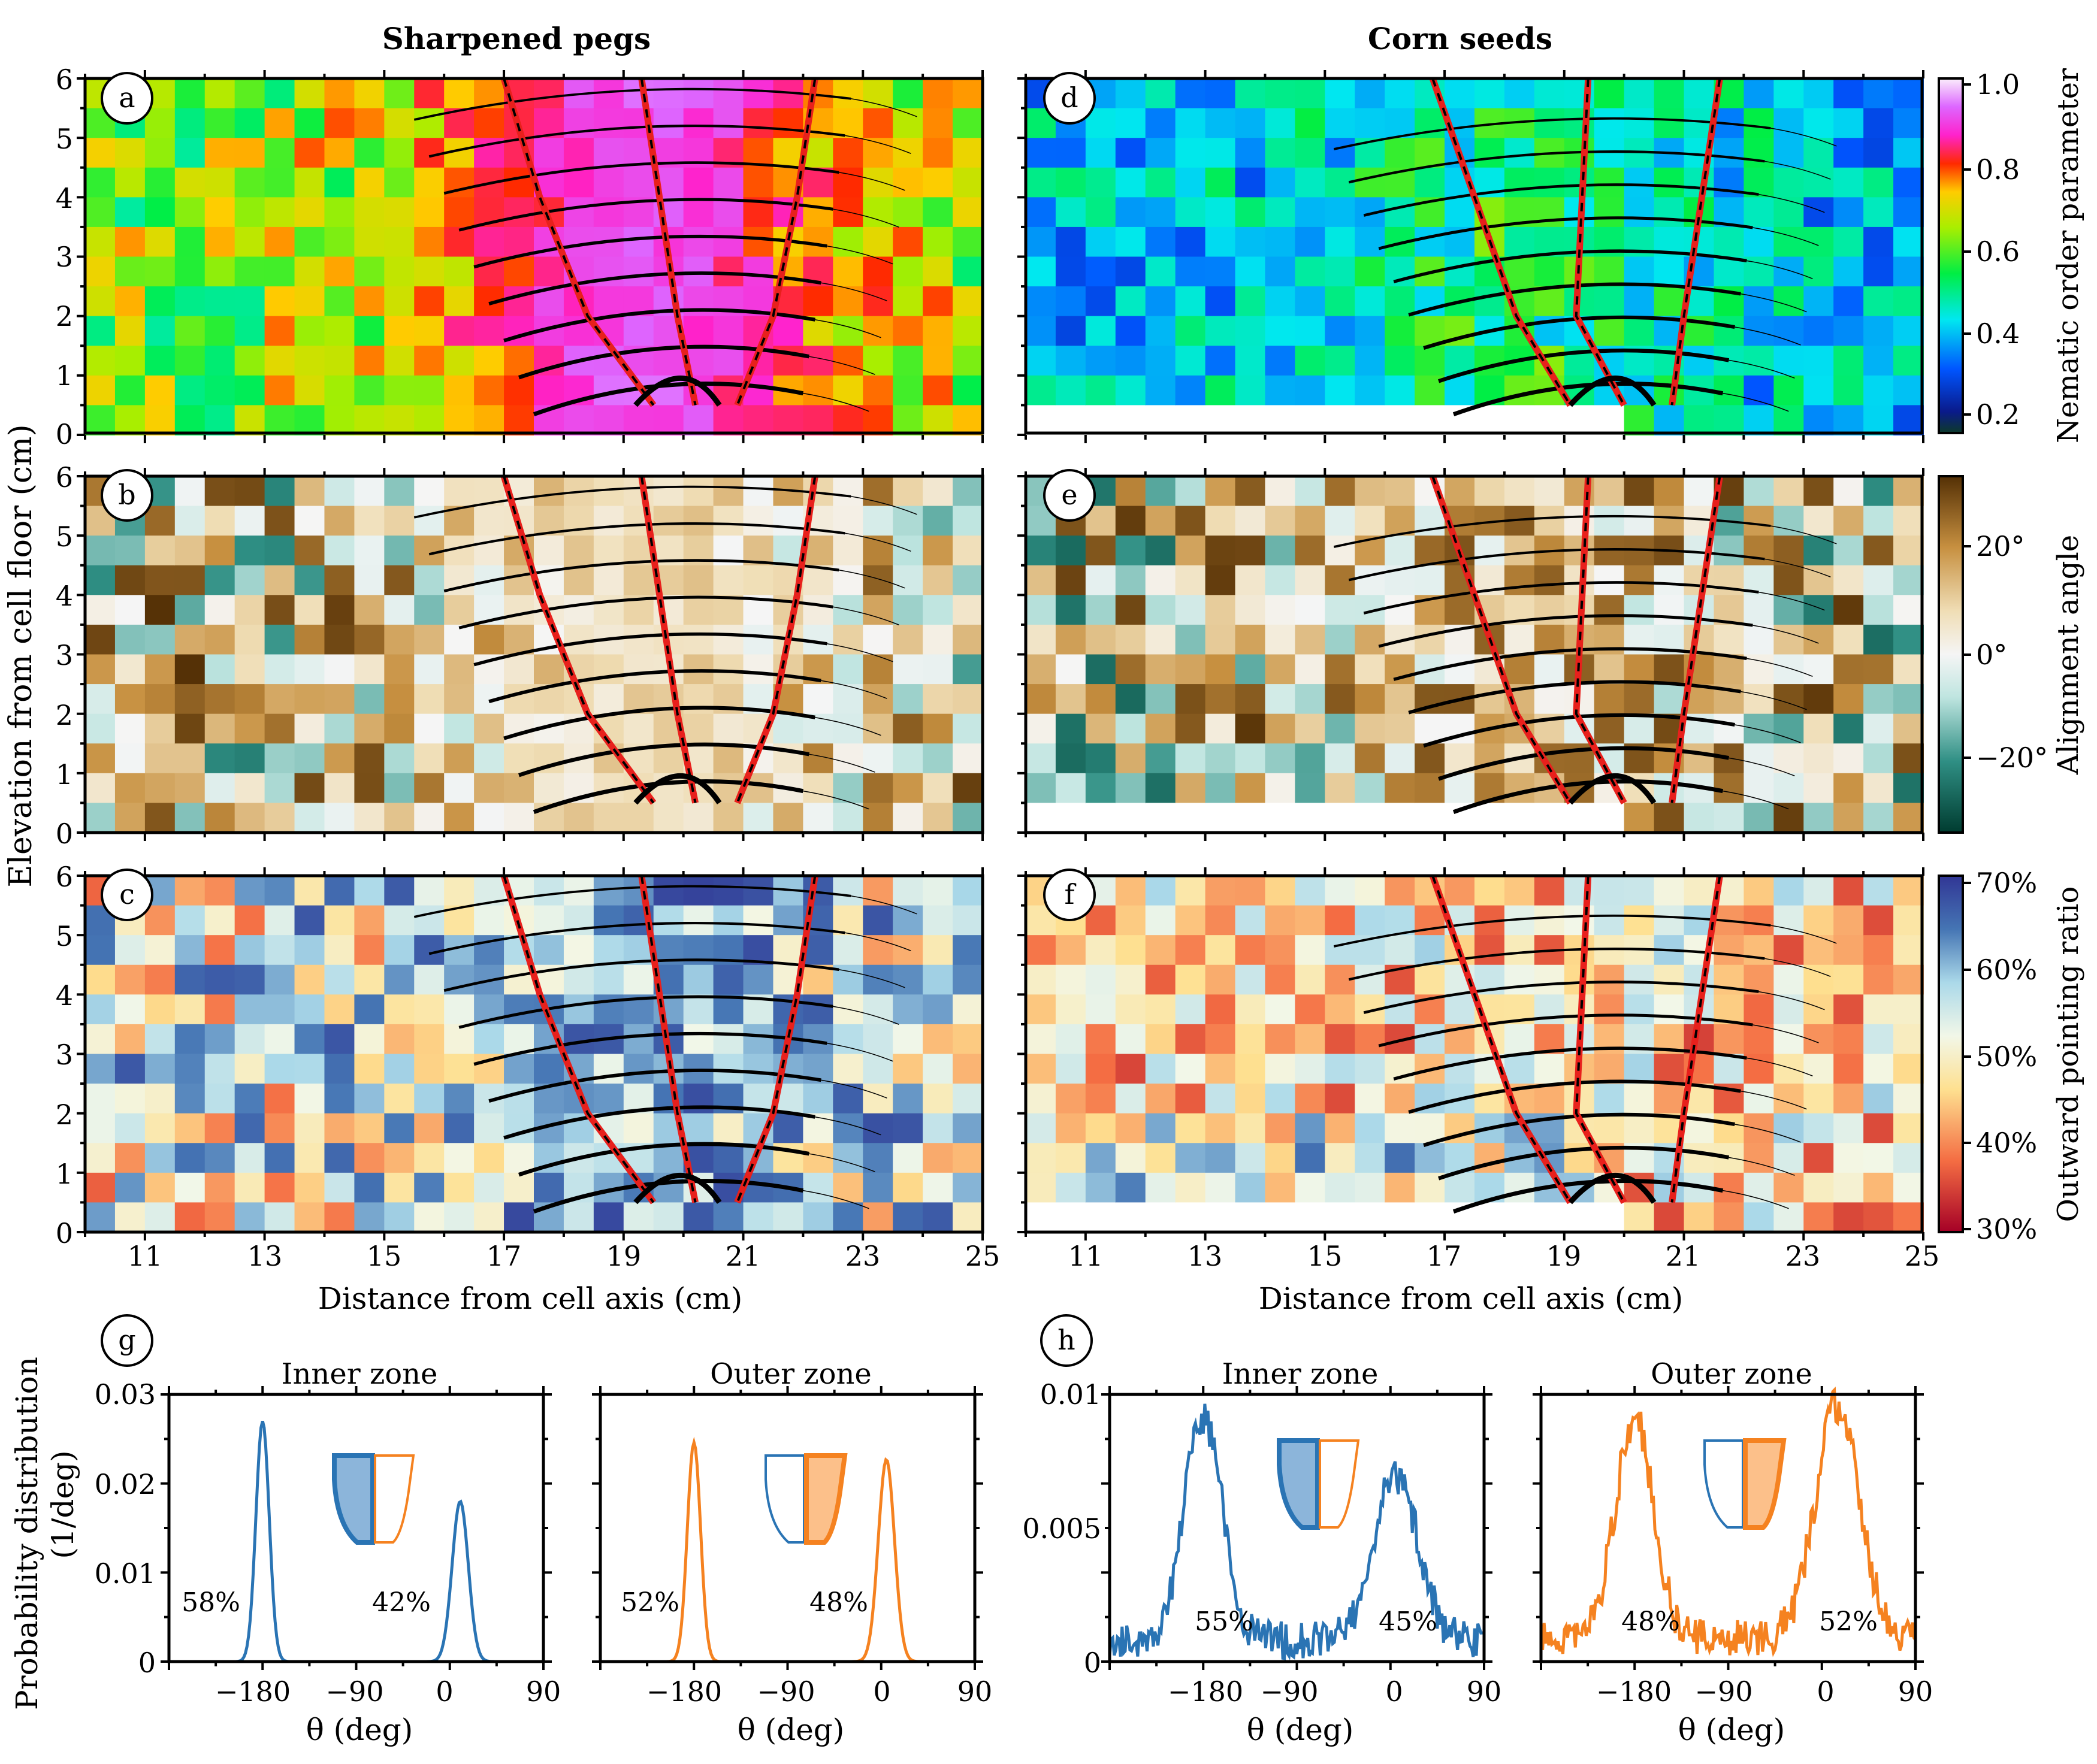  What do you see at coordinates (145, 1256) in the screenshot?
I see `x-tick-label: 11` at bounding box center [145, 1256].